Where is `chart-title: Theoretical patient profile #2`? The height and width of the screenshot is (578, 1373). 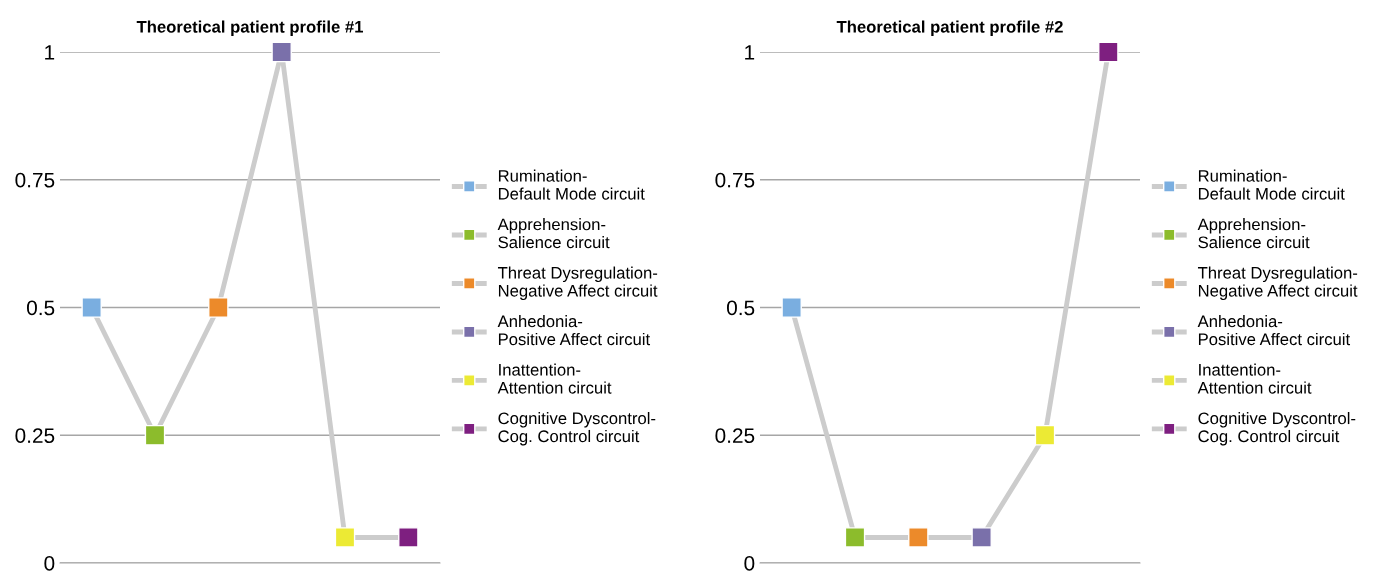
chart-title: Theoretical patient profile #2 is located at coordinates (949, 28).